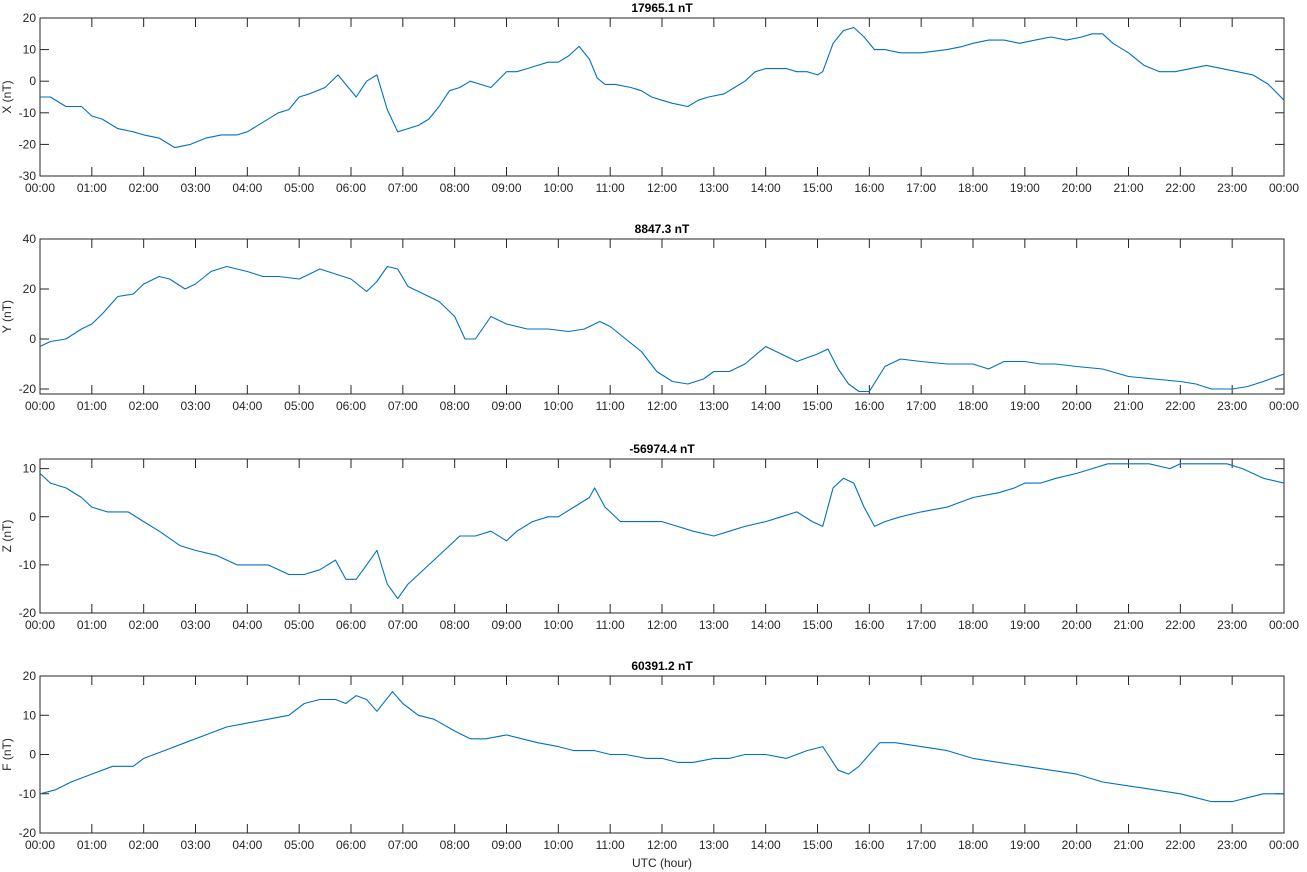  Describe the element at coordinates (30, 239) in the screenshot. I see `y-tick-label: 40` at that location.